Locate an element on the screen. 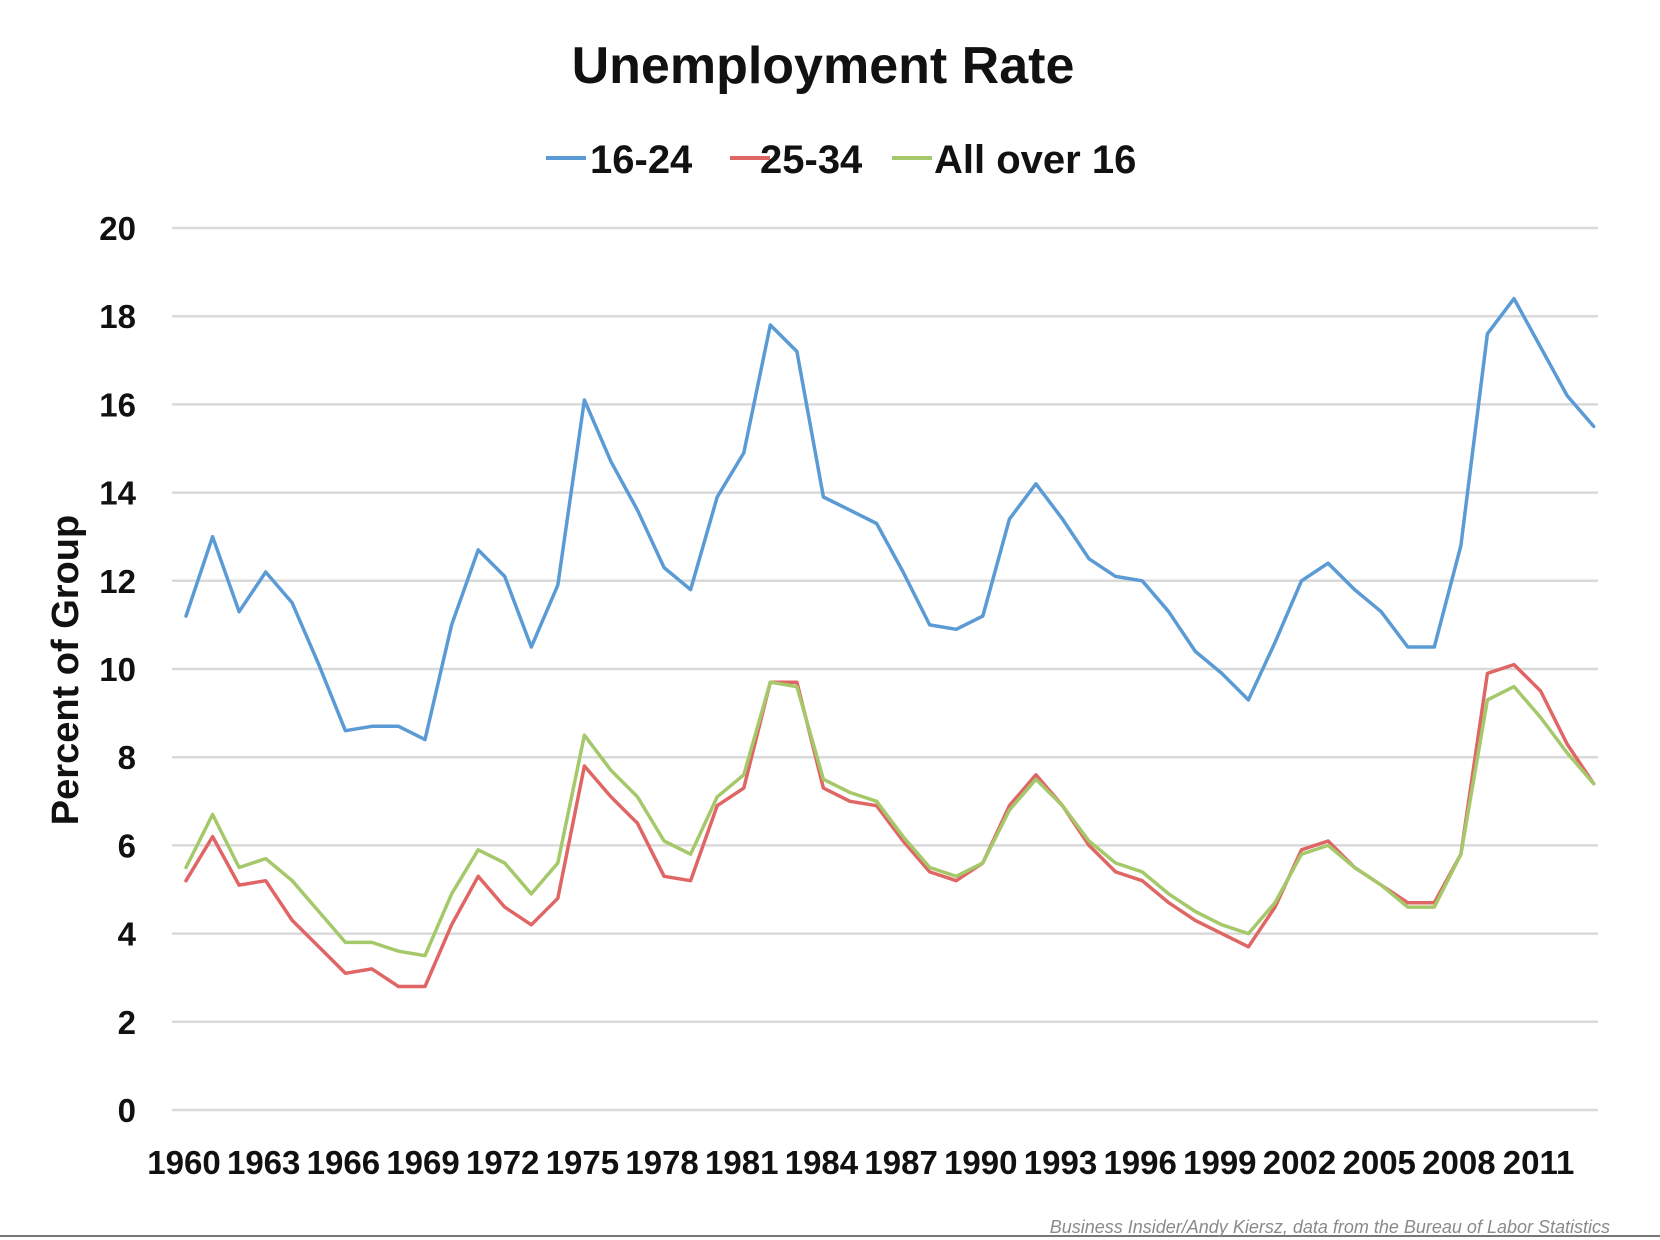  y-tick-label: 14 is located at coordinates (117, 493).